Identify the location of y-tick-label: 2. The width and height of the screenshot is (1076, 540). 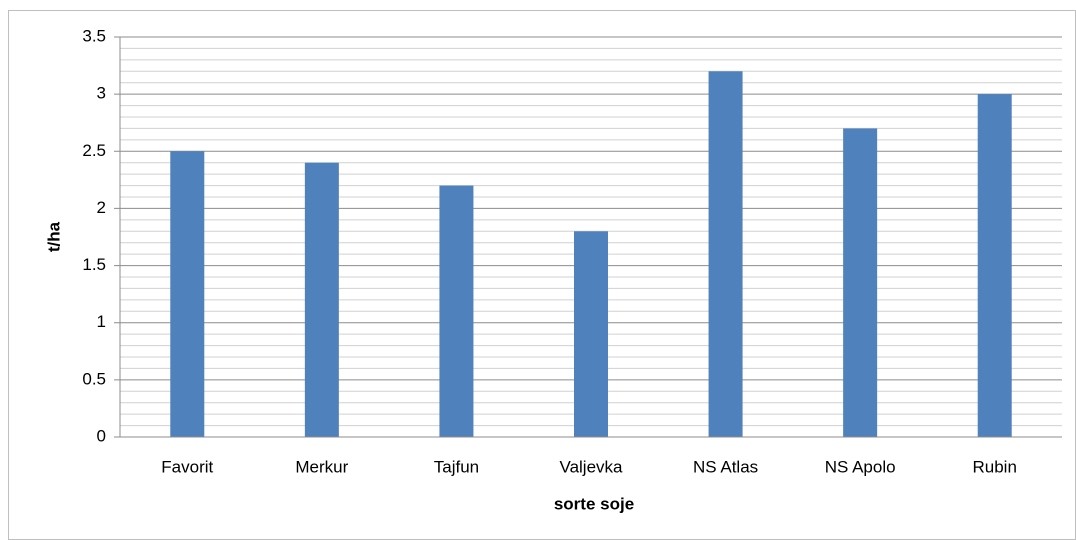
(101, 207).